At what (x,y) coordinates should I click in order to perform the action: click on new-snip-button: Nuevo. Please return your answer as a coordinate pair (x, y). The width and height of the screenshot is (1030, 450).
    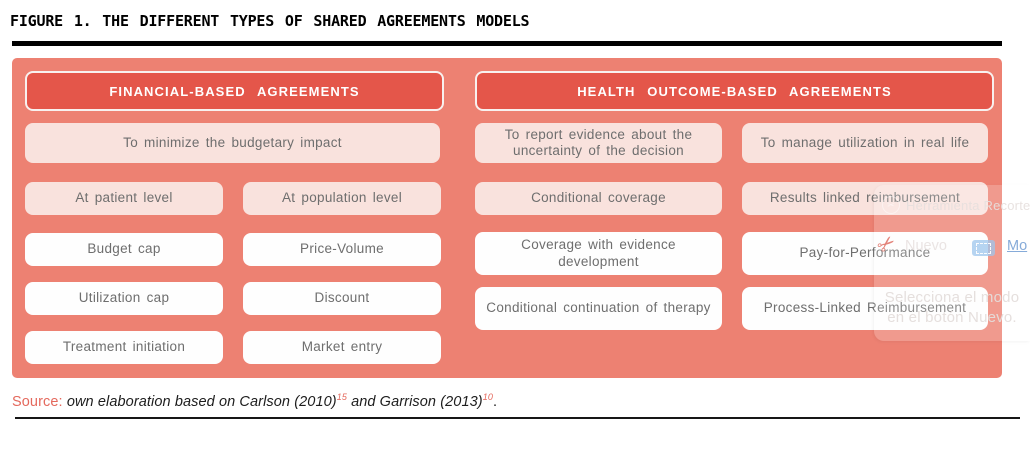
    Looking at the image, I should click on (926, 246).